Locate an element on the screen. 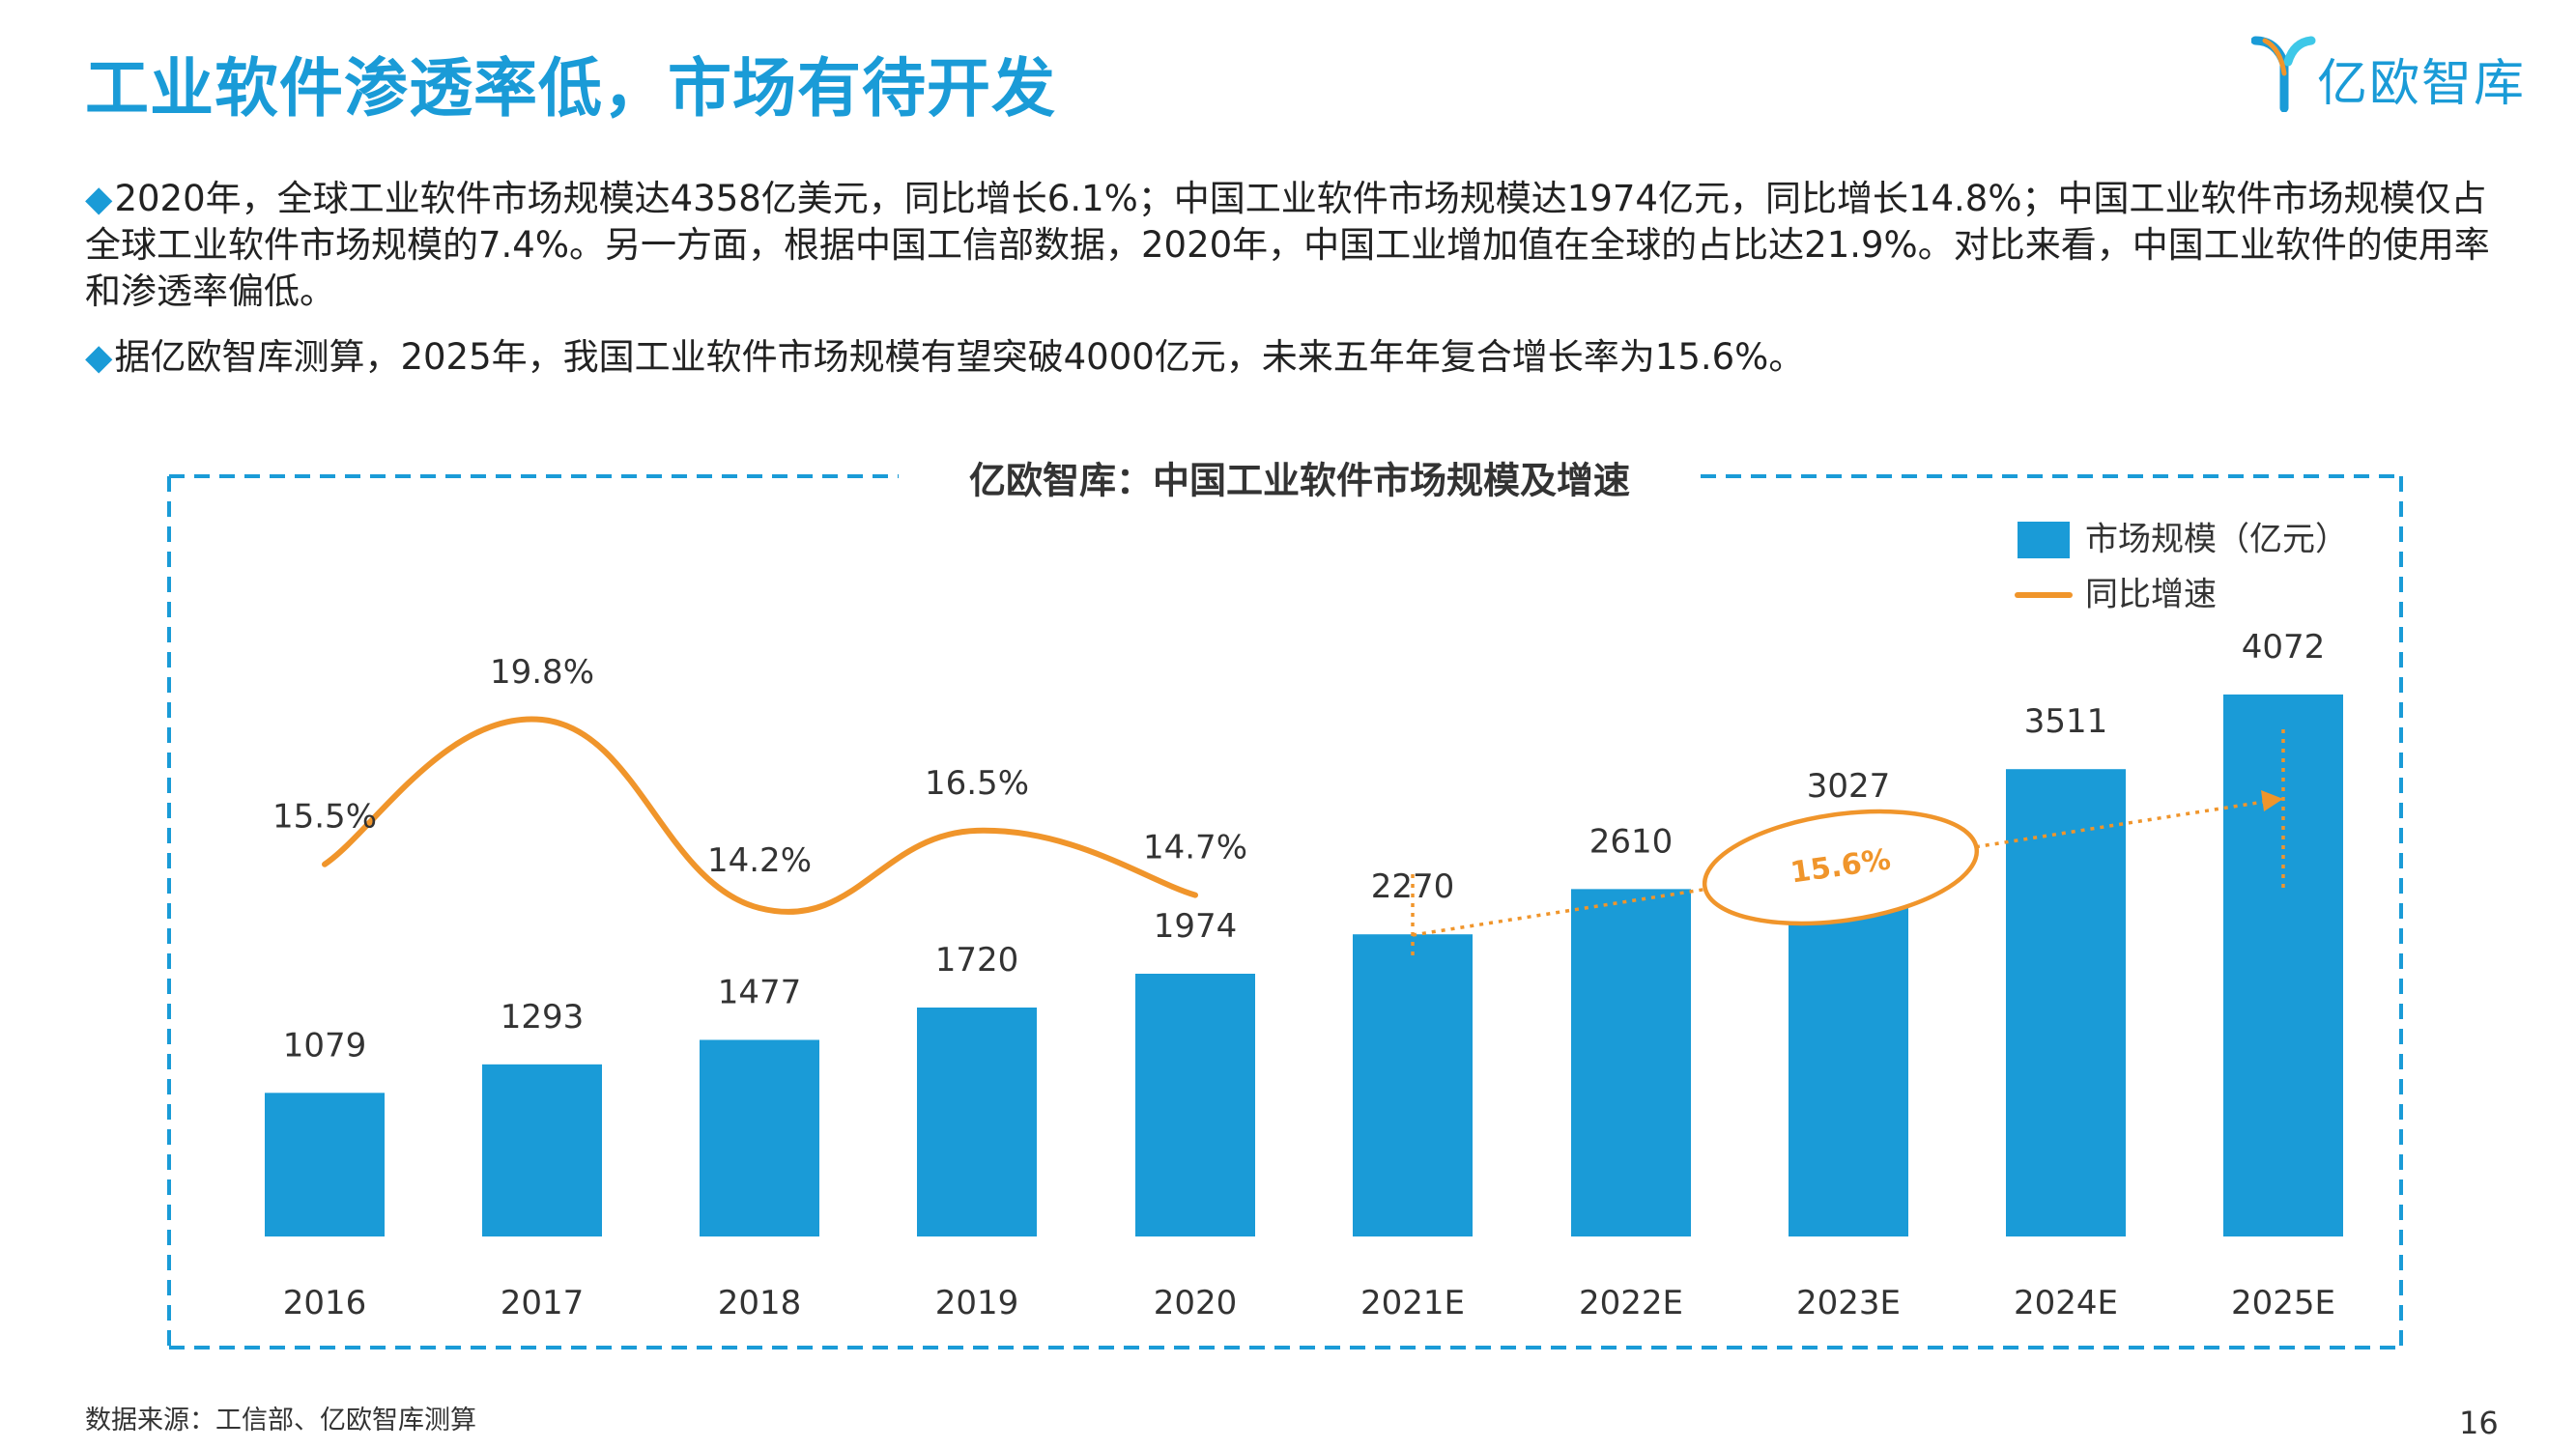  growth-value-label: 15.5% is located at coordinates (324, 817).